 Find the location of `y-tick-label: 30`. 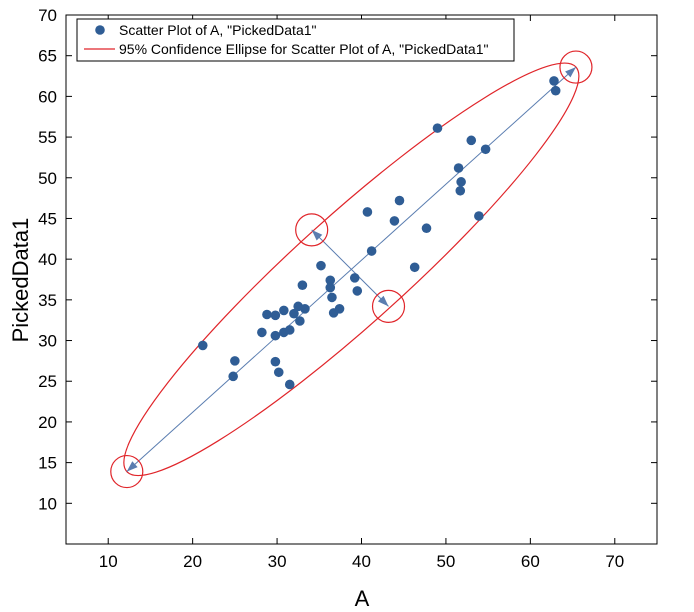

y-tick-label: 30 is located at coordinates (47, 341).